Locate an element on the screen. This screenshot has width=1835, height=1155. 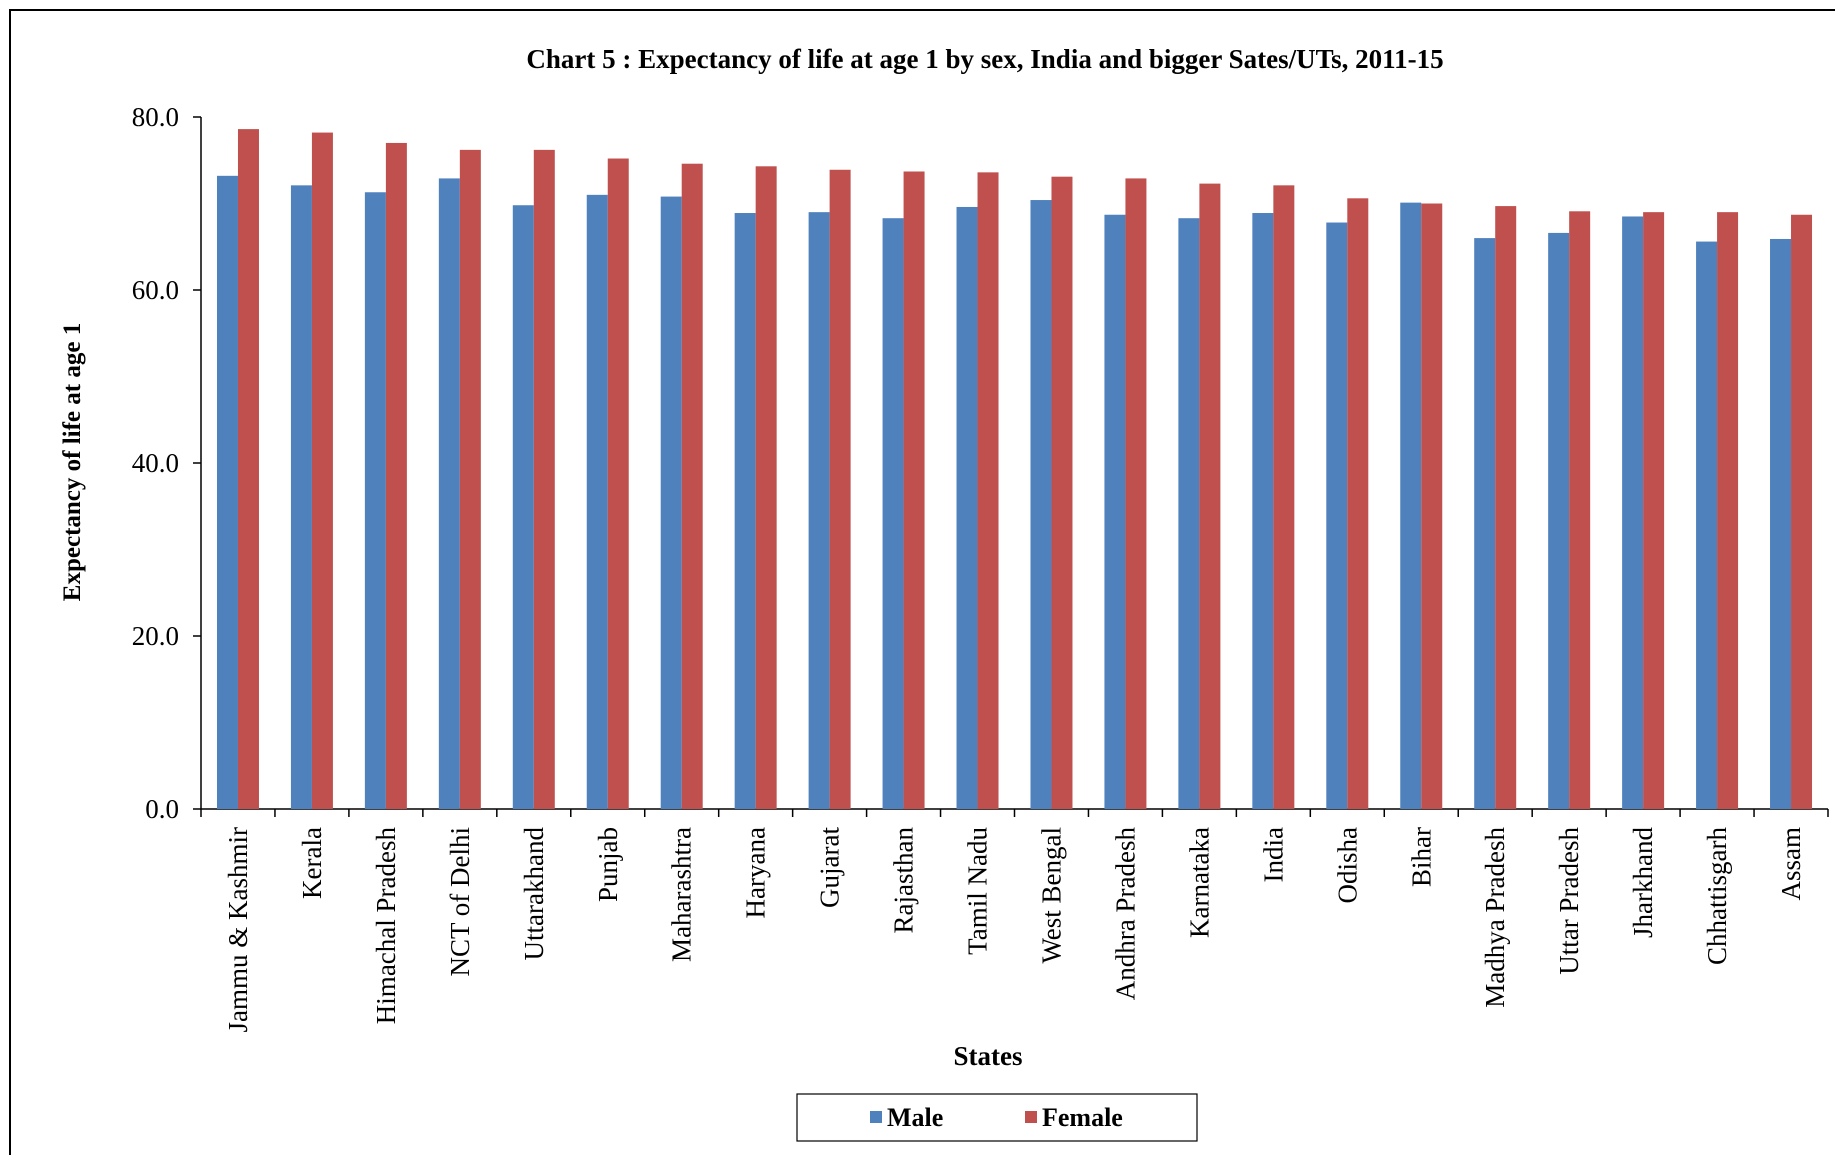
x-axis-title: States is located at coordinates (988, 1056).